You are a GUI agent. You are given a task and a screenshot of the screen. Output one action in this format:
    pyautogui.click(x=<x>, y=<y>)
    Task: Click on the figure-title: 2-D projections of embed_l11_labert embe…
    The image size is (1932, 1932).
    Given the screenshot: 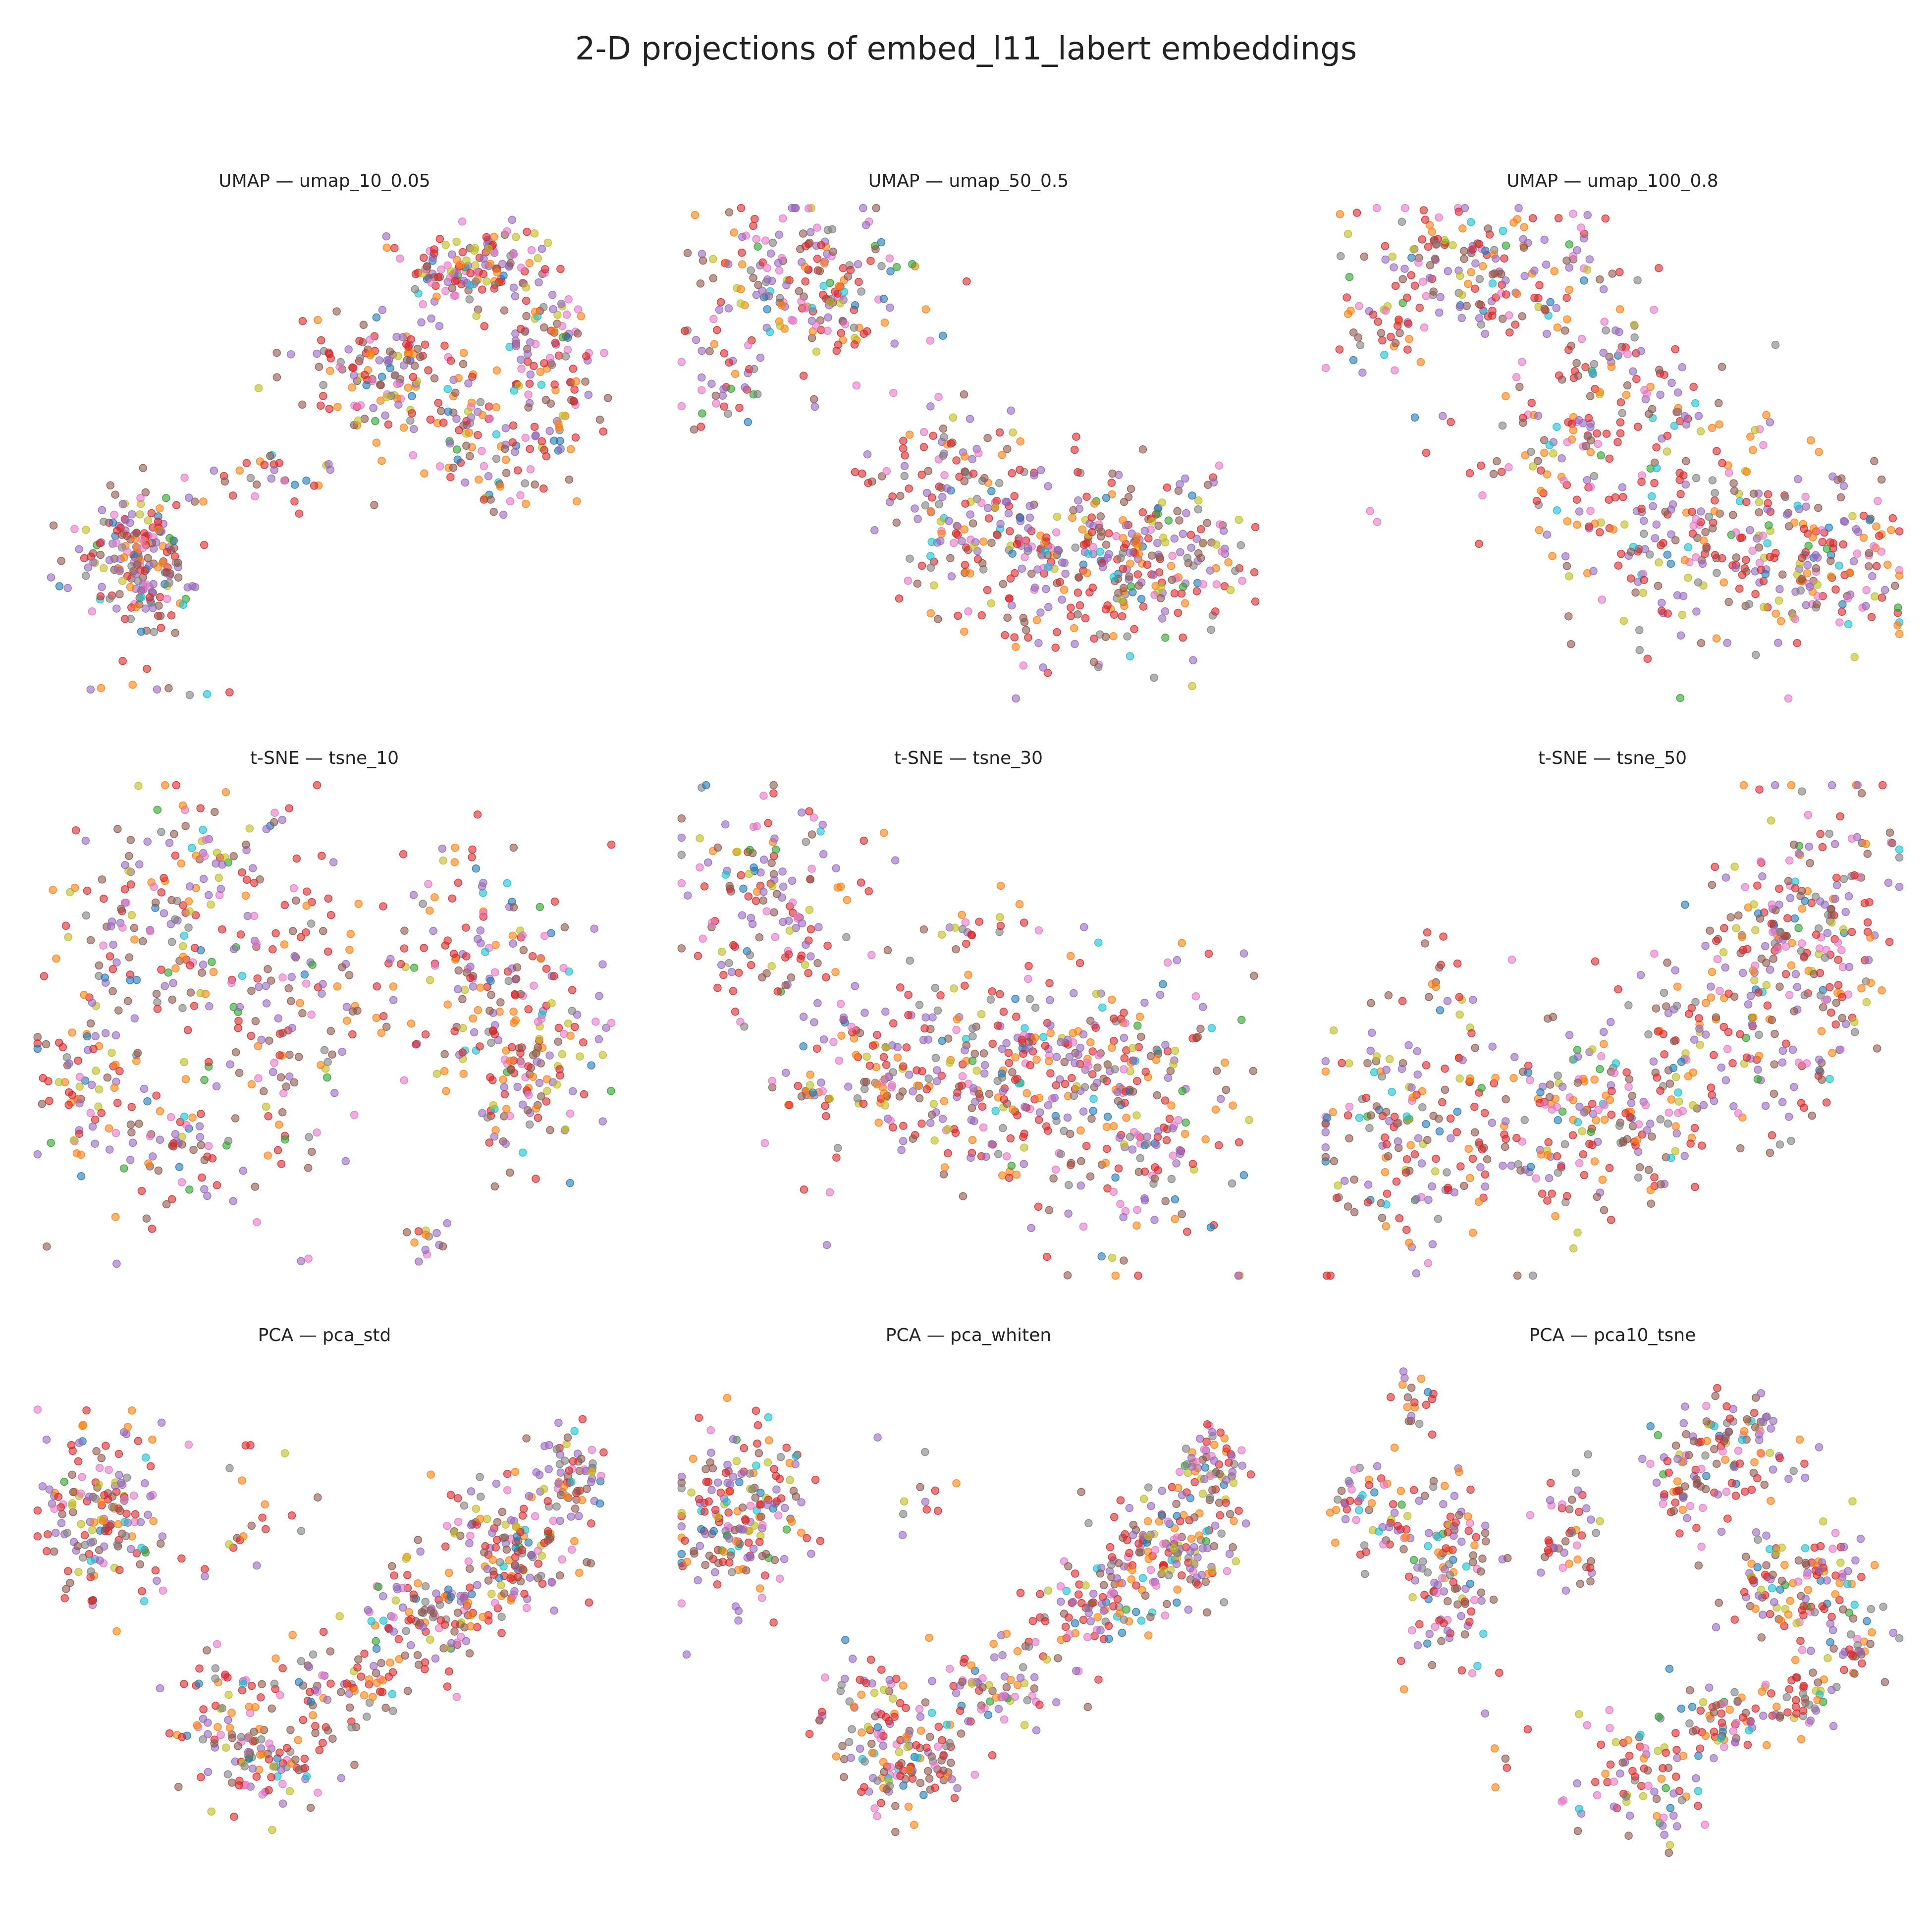 What is the action you would take?
    pyautogui.click(x=966, y=49)
    